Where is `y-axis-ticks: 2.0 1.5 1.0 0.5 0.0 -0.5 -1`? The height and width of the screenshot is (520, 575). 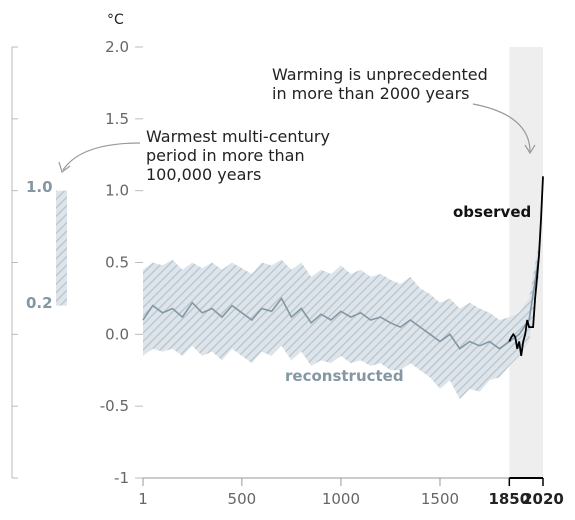
y-axis-ticks: 2.0 1.5 1.0 0.5 0.0 -0.5 -1 is located at coordinates (121, 262).